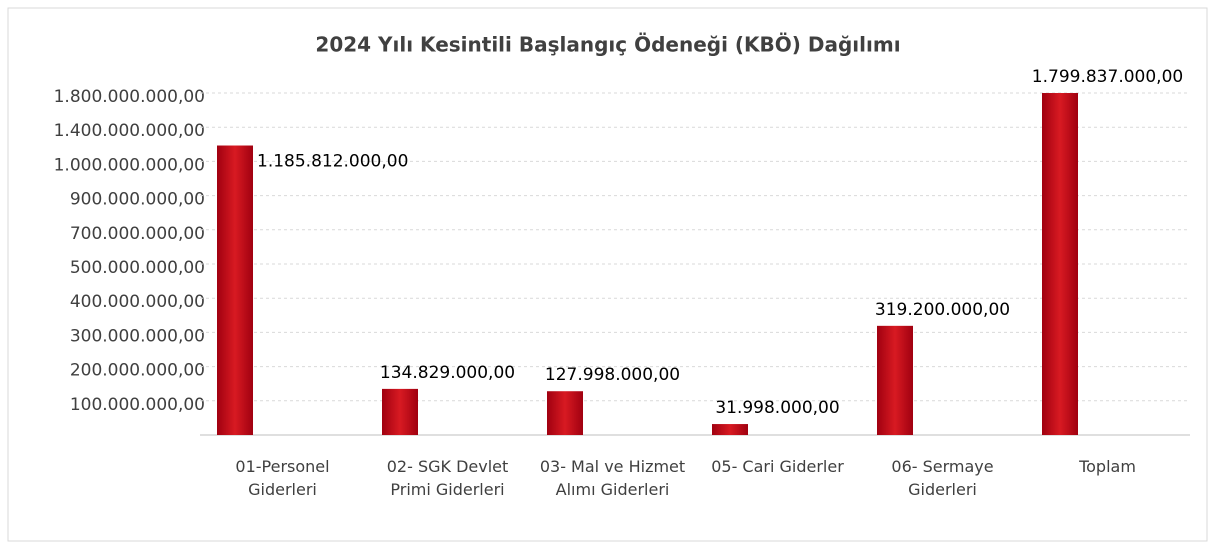 The width and height of the screenshot is (1215, 549). What do you see at coordinates (447, 373) in the screenshot?
I see `data-label: 134.829.000,00` at bounding box center [447, 373].